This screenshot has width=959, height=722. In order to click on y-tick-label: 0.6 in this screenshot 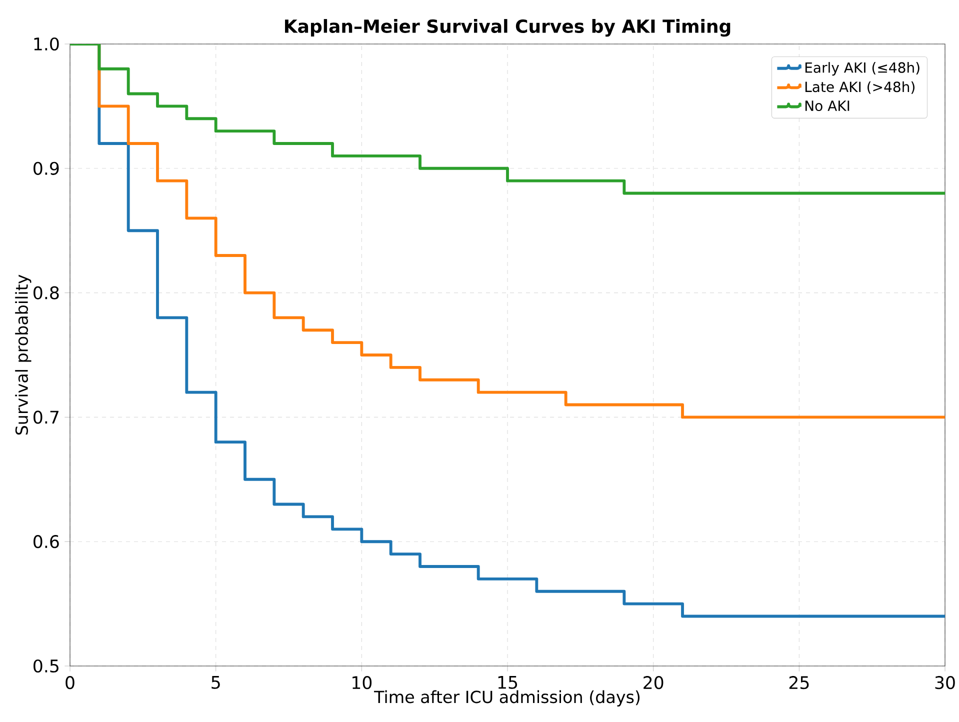, I will do `click(46, 541)`.